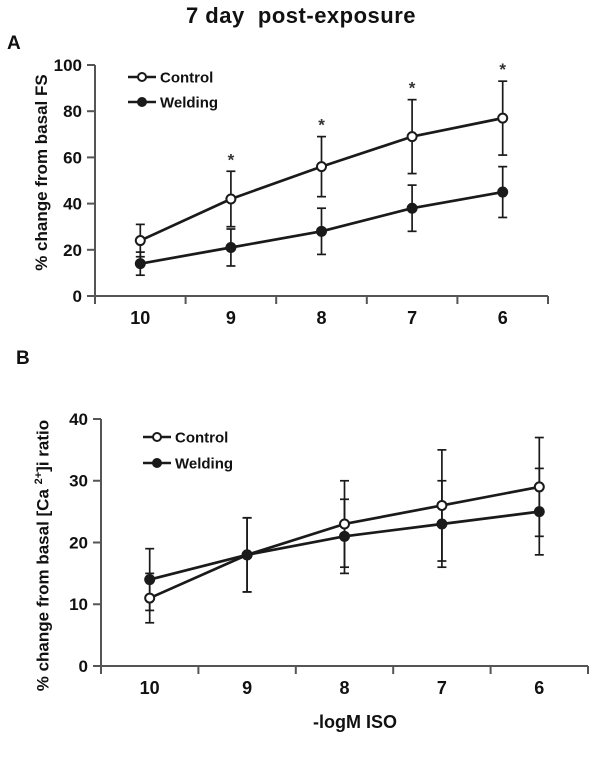 Image resolution: width=602 pixels, height=763 pixels. What do you see at coordinates (442, 688) in the screenshot?
I see `panel-b-x-category-label: 7` at bounding box center [442, 688].